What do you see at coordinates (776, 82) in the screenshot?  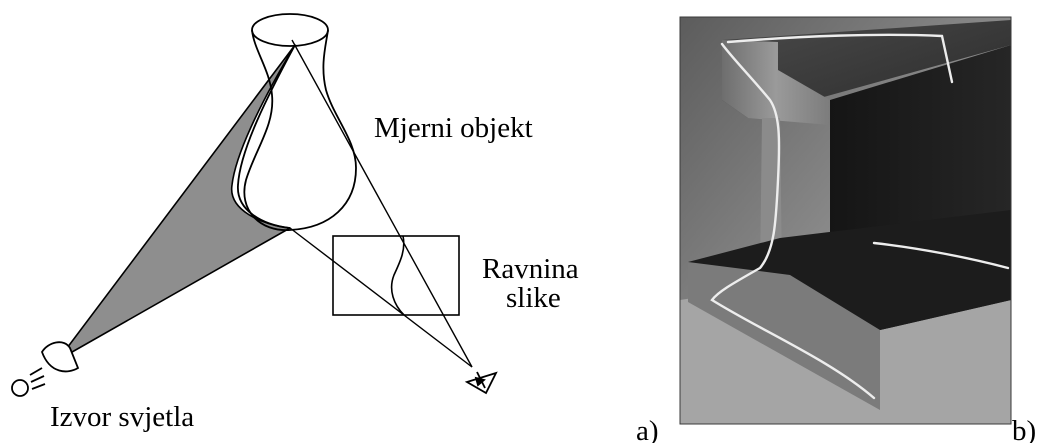 I see `rail-head-face` at bounding box center [776, 82].